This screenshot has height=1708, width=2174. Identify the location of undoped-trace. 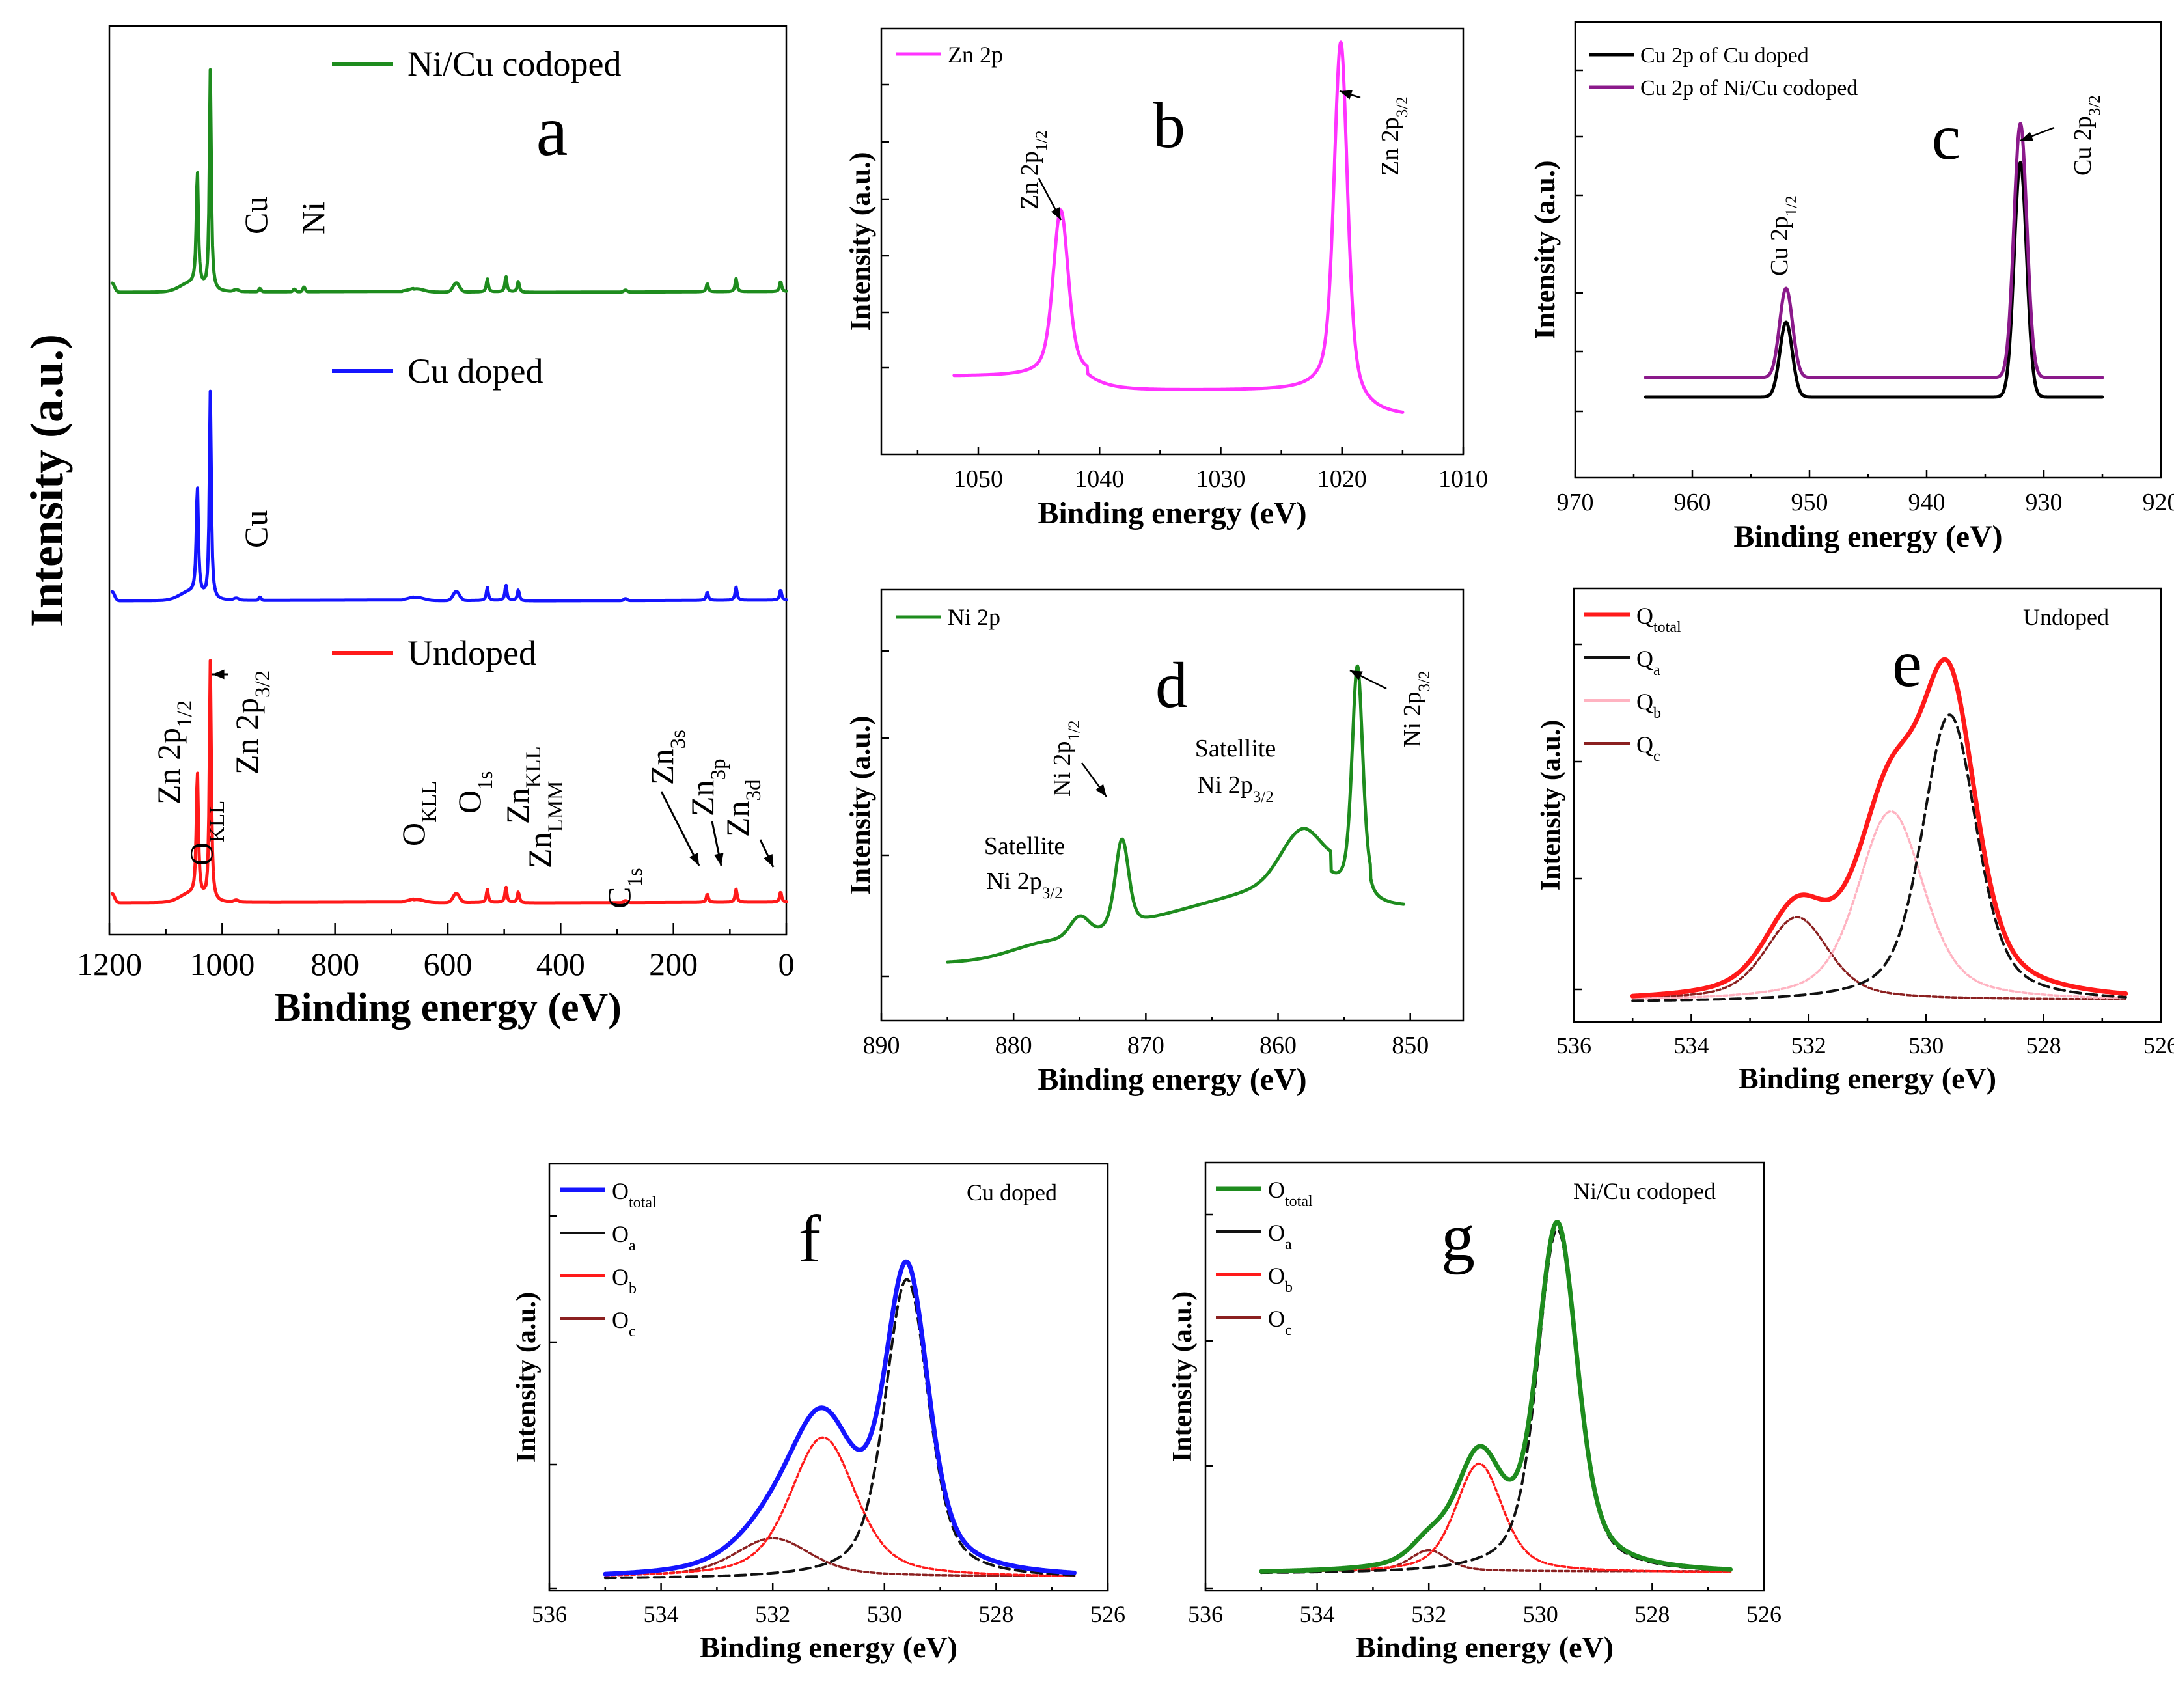
(449, 782).